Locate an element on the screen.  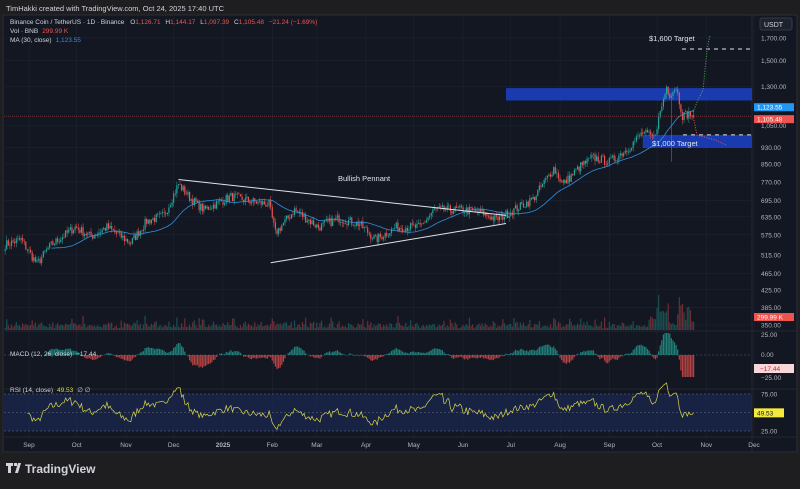
time-tick: Feb is located at coordinates (273, 445).